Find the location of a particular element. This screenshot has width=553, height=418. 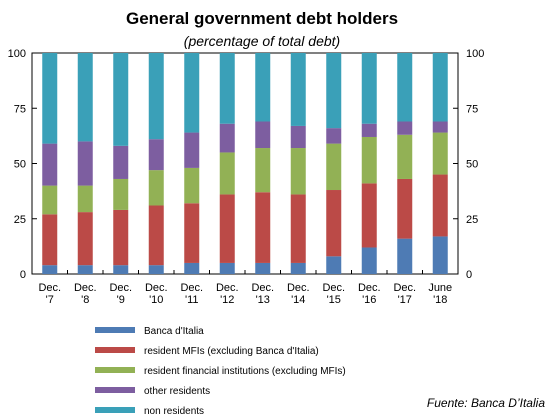

legend-label: Banca d'Italia is located at coordinates (174, 331).